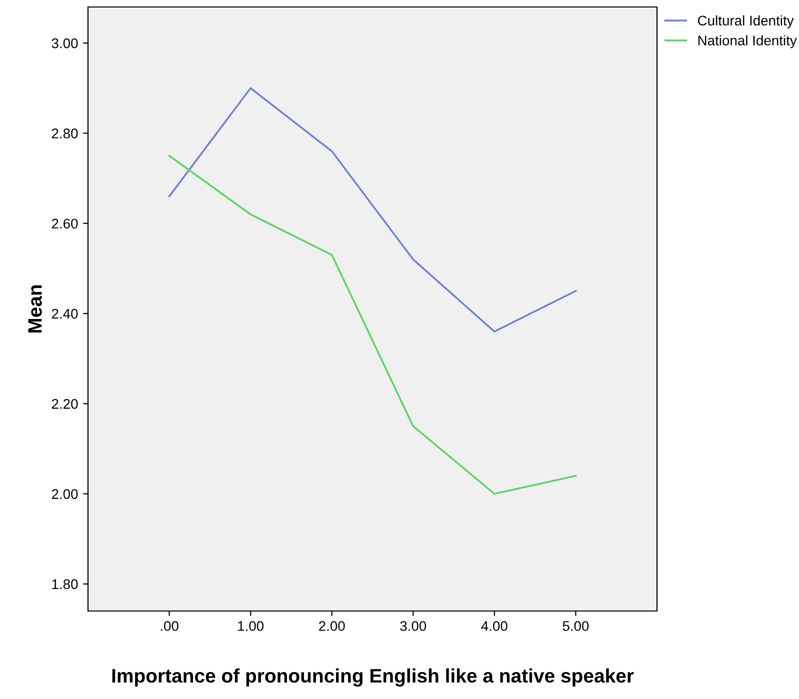 This screenshot has width=799, height=699. What do you see at coordinates (413, 626) in the screenshot?
I see `x-tick-label: 3.00` at bounding box center [413, 626].